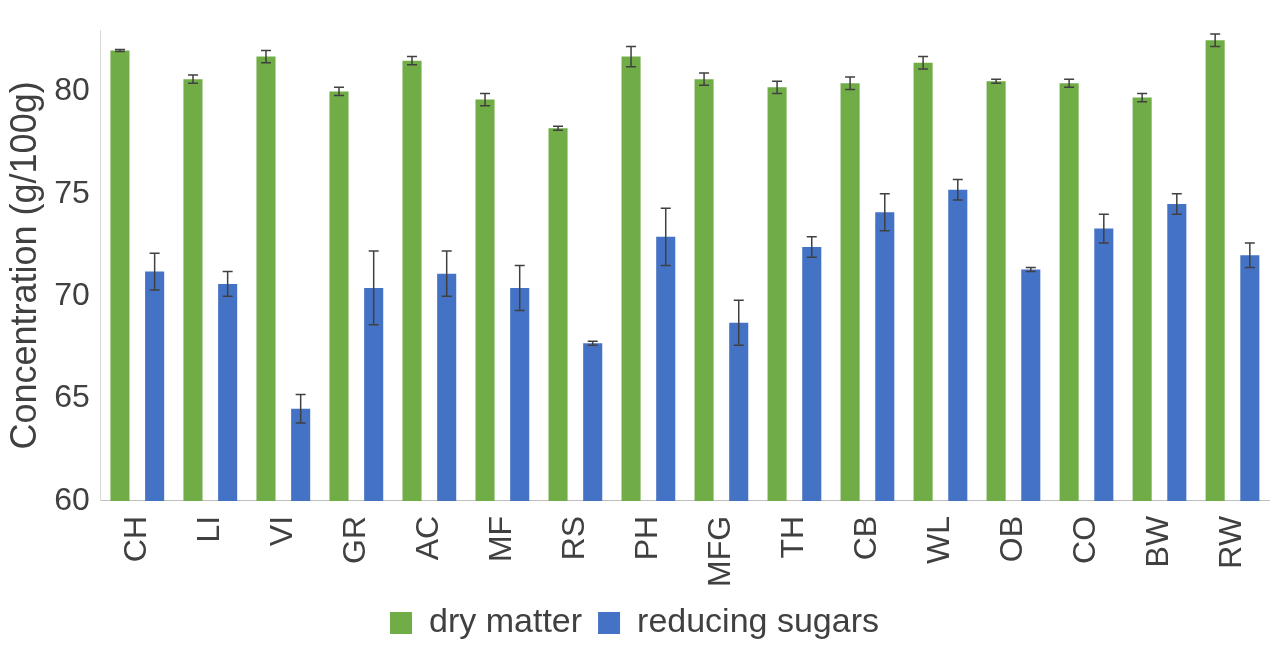 The height and width of the screenshot is (650, 1279). Describe the element at coordinates (573, 538) in the screenshot. I see `x-tick-label: RS` at that location.